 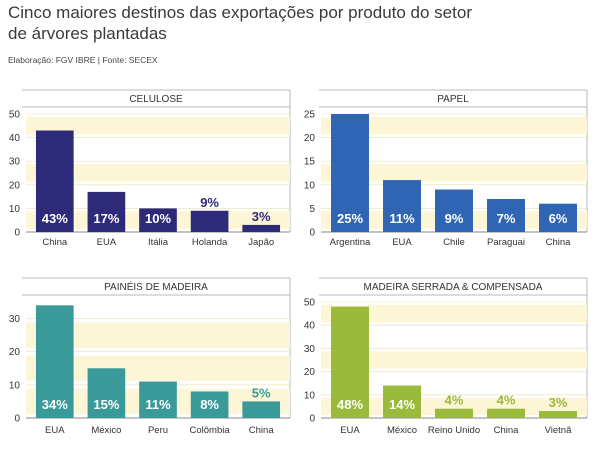 I want to click on bar-value-label: 7%, so click(x=506, y=218).